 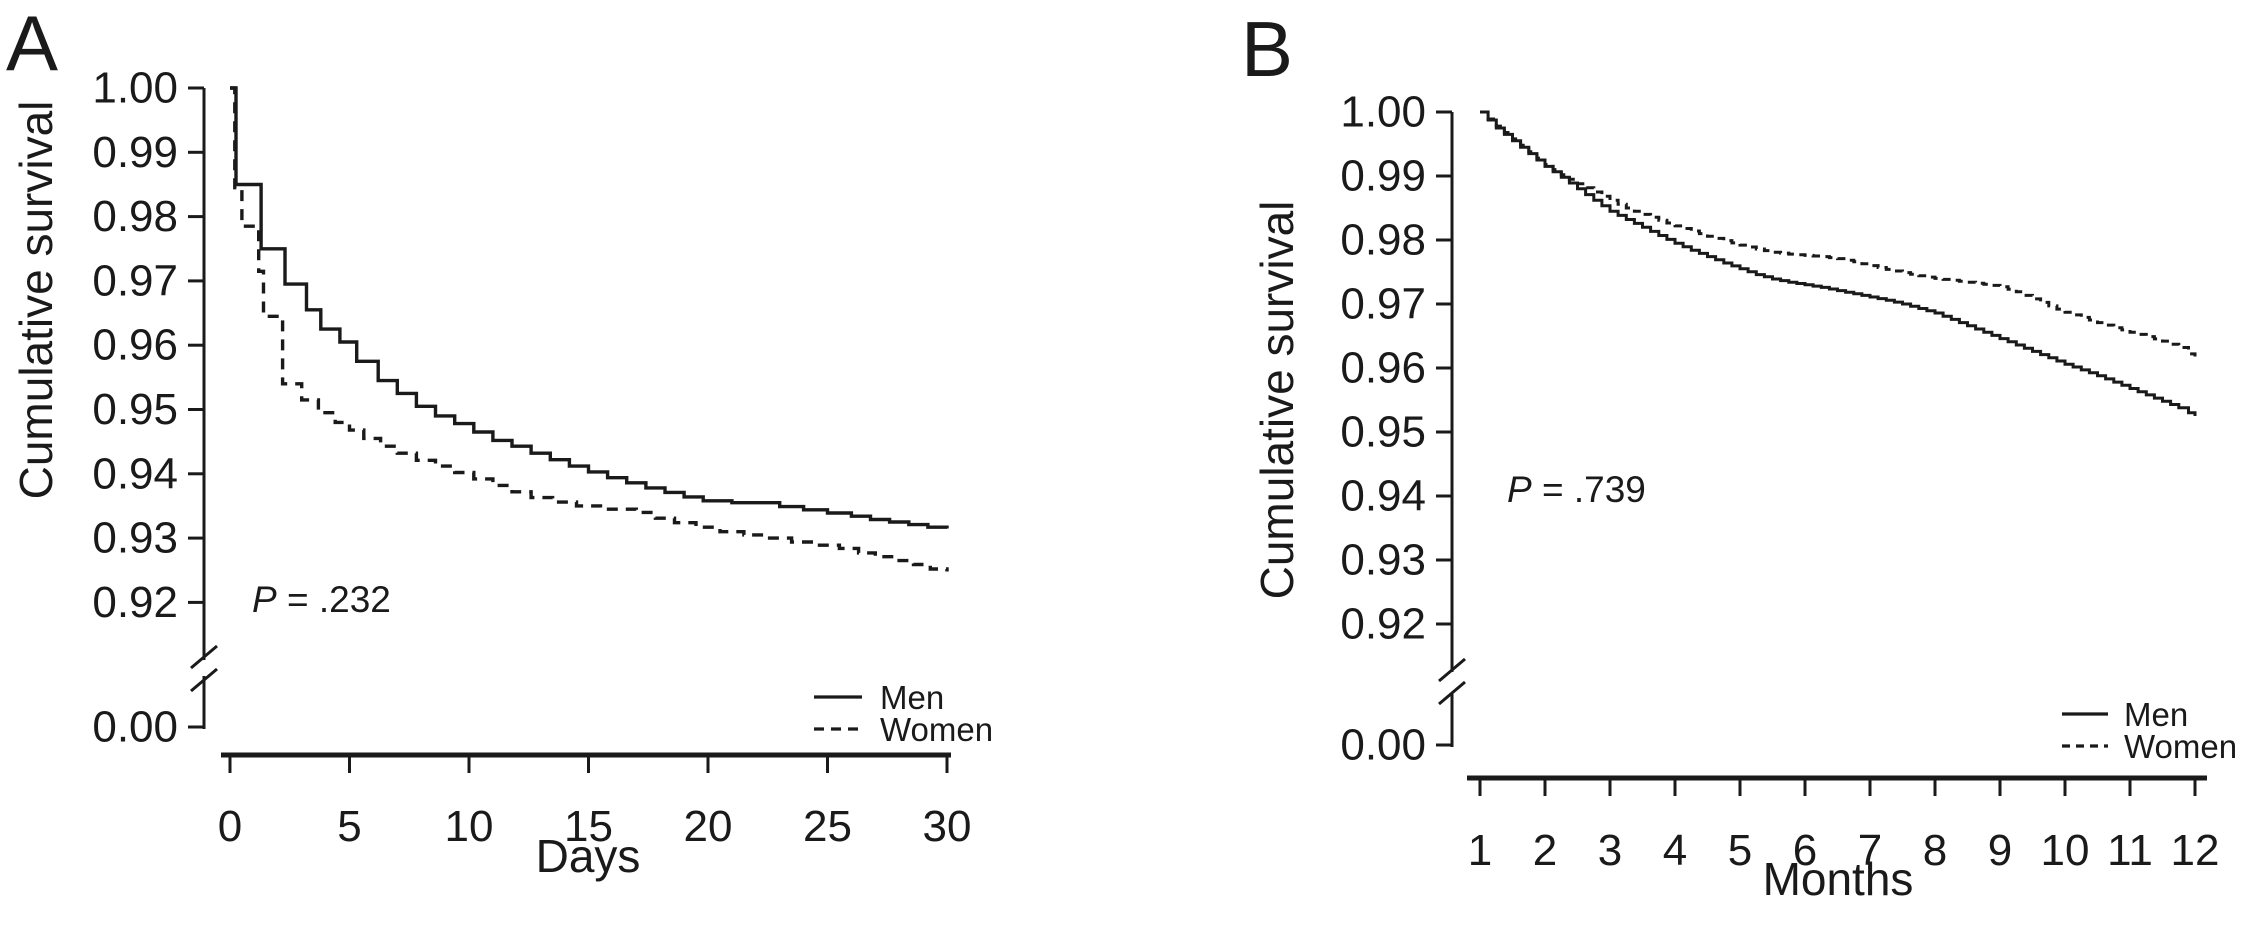 What do you see at coordinates (1838, 879) in the screenshot?
I see `panel-b-x-axis-title: Months` at bounding box center [1838, 879].